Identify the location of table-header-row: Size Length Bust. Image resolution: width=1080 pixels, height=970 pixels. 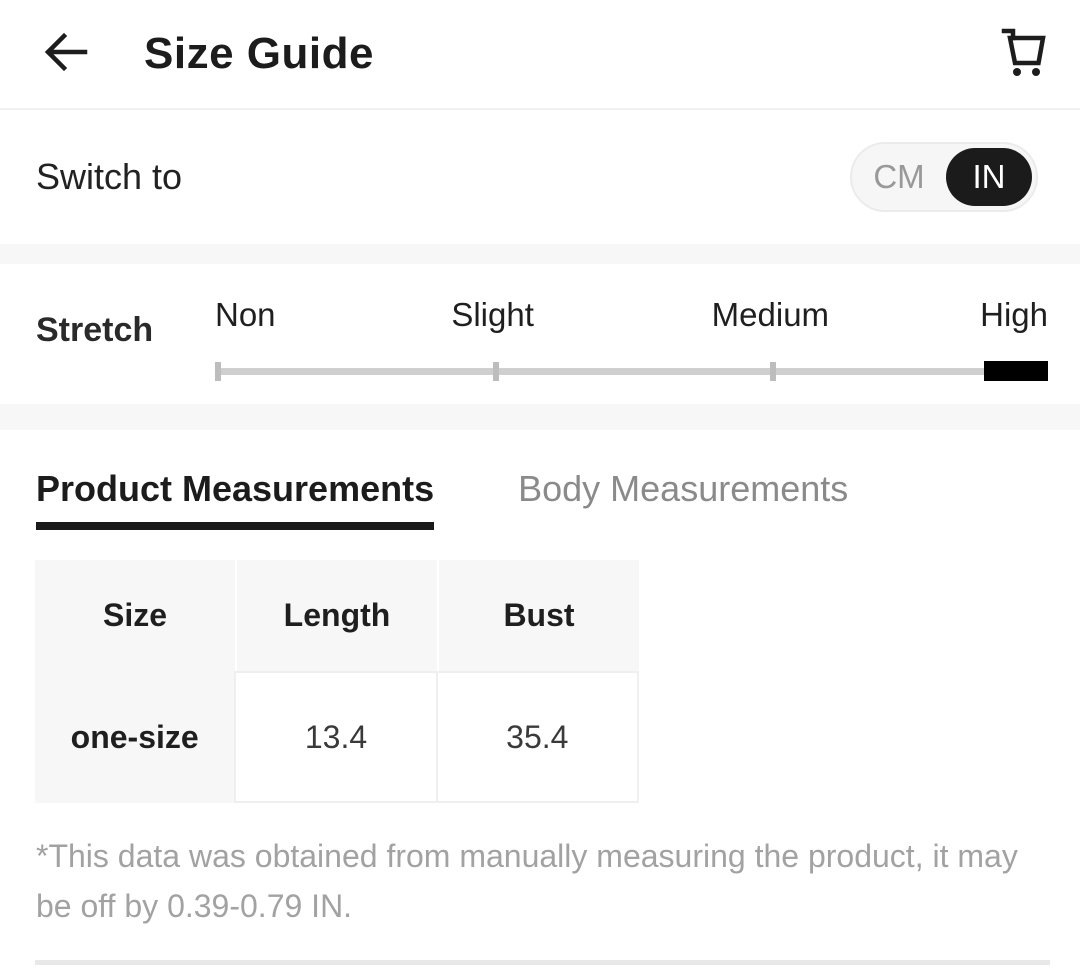
(337, 615).